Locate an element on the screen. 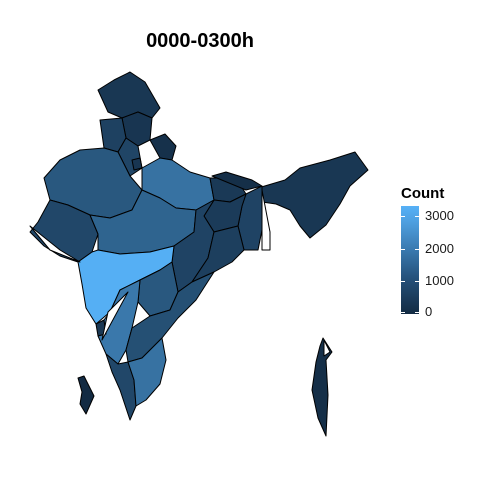  legend-colorbar is located at coordinates (410, 260).